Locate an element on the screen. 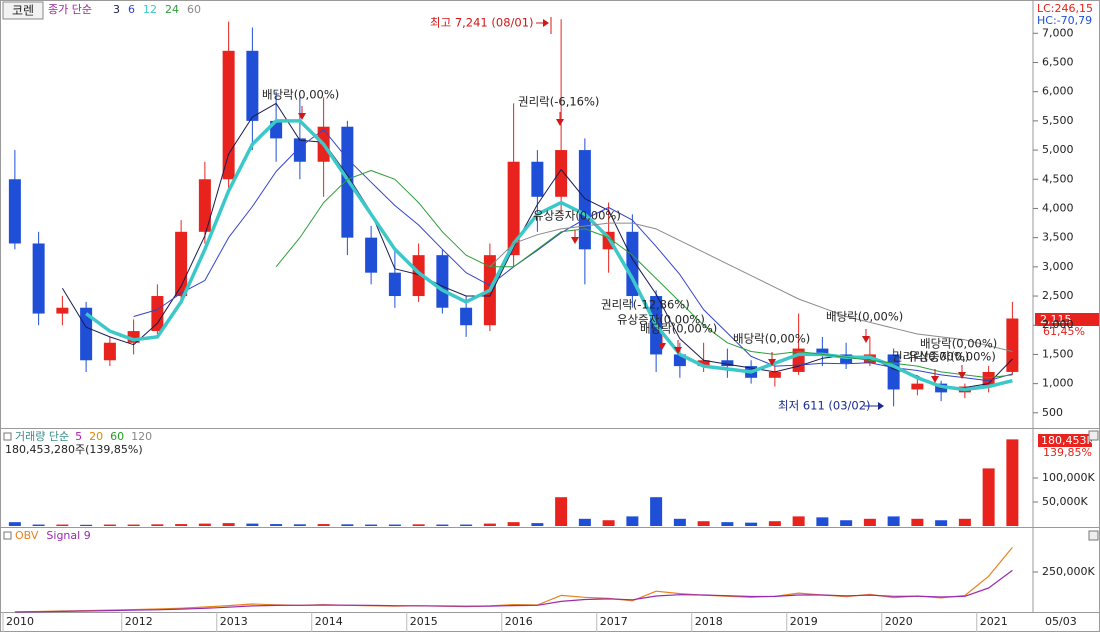 This screenshot has height=632, width=1100. legend-entry: 120 is located at coordinates (141, 436).